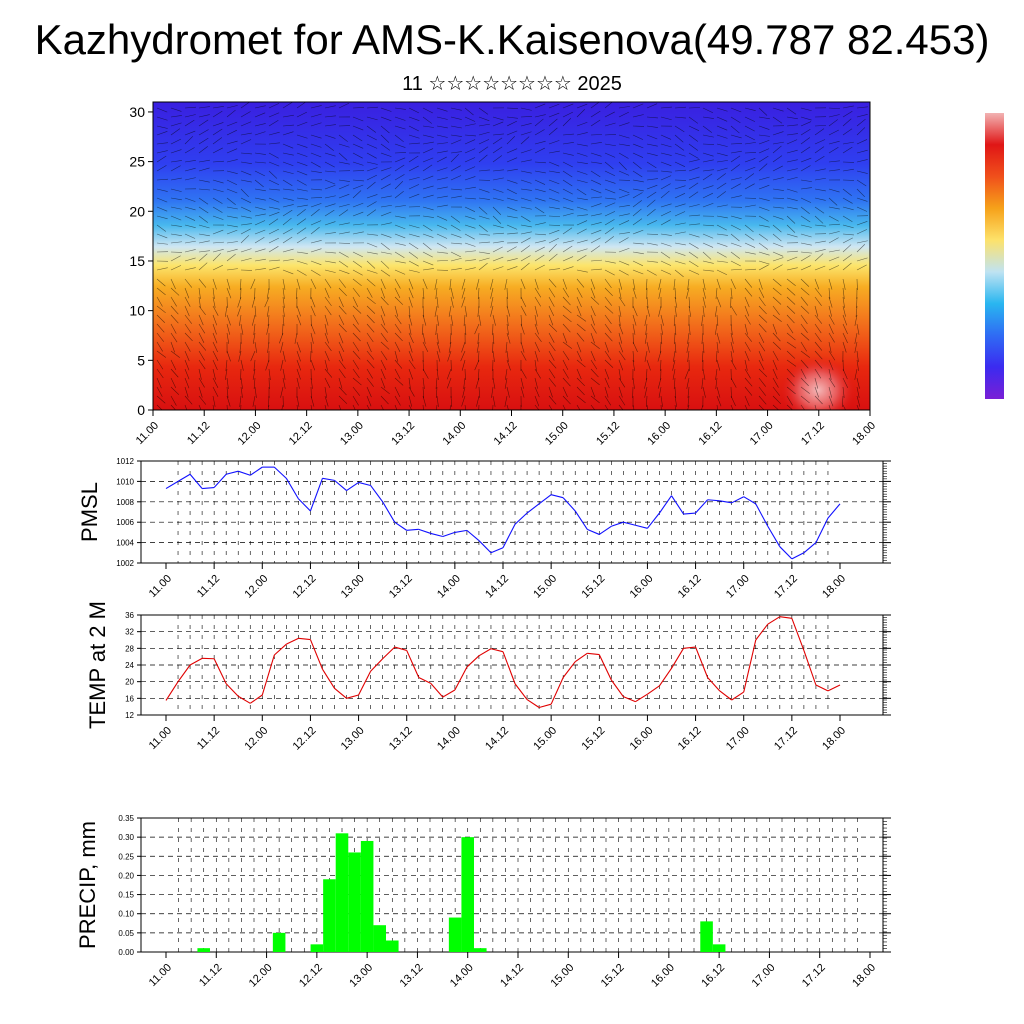 The image size is (1024, 1024). What do you see at coordinates (125, 481) in the screenshot?
I see `y-tick-label: 1010` at bounding box center [125, 481].